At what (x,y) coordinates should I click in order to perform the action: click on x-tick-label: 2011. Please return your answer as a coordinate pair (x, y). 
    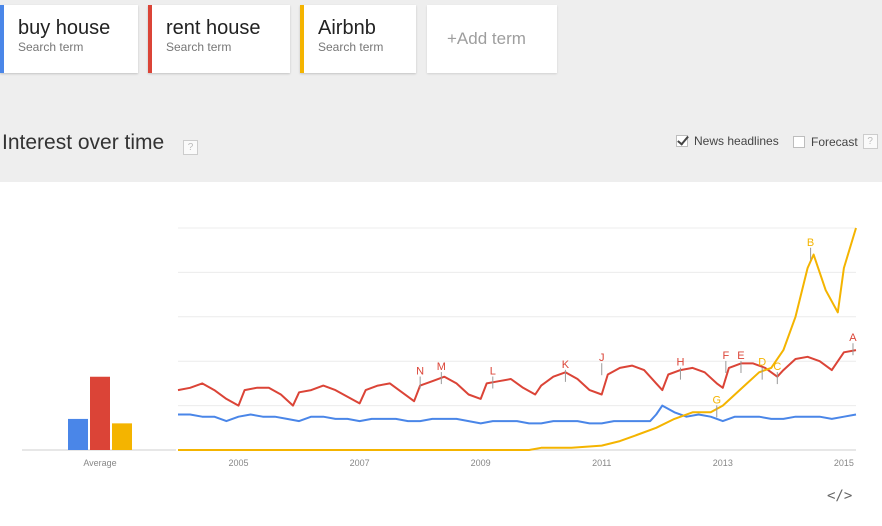
    Looking at the image, I should click on (601, 463).